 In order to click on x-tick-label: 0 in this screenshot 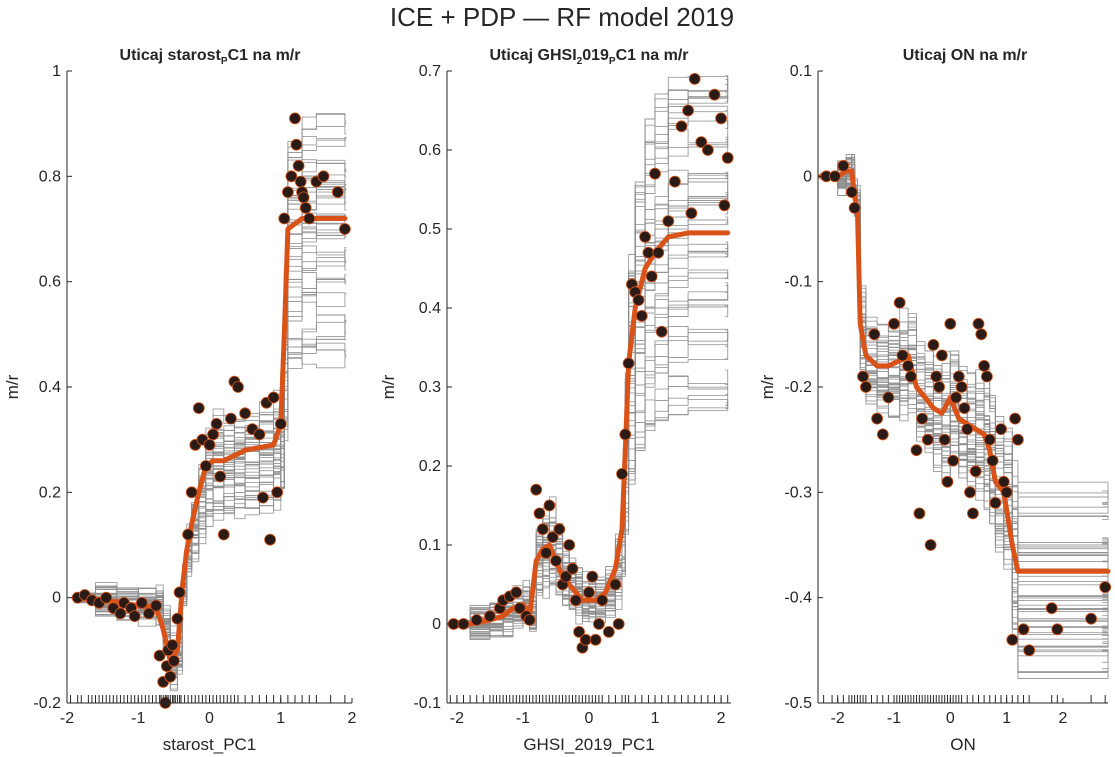, I will do `click(209, 718)`.